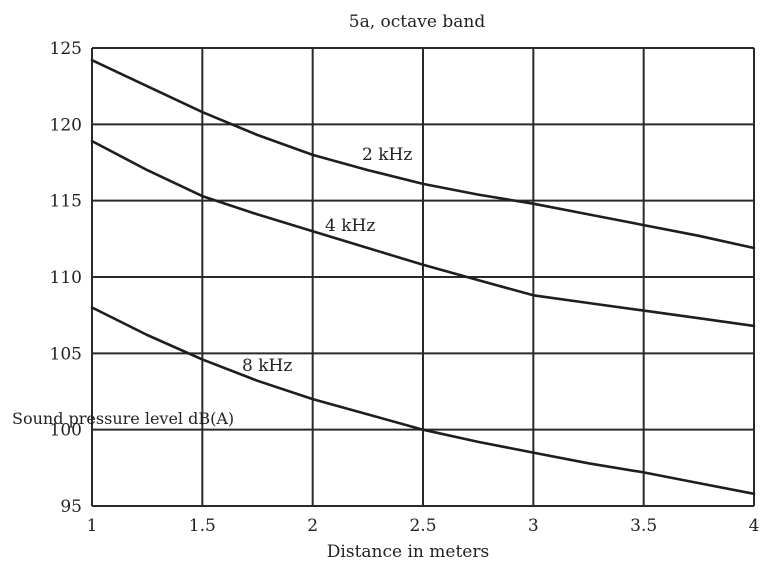 Image resolution: width=760 pixels, height=565 pixels. What do you see at coordinates (422, 526) in the screenshot?
I see `x-tick-label: 2.5` at bounding box center [422, 526].